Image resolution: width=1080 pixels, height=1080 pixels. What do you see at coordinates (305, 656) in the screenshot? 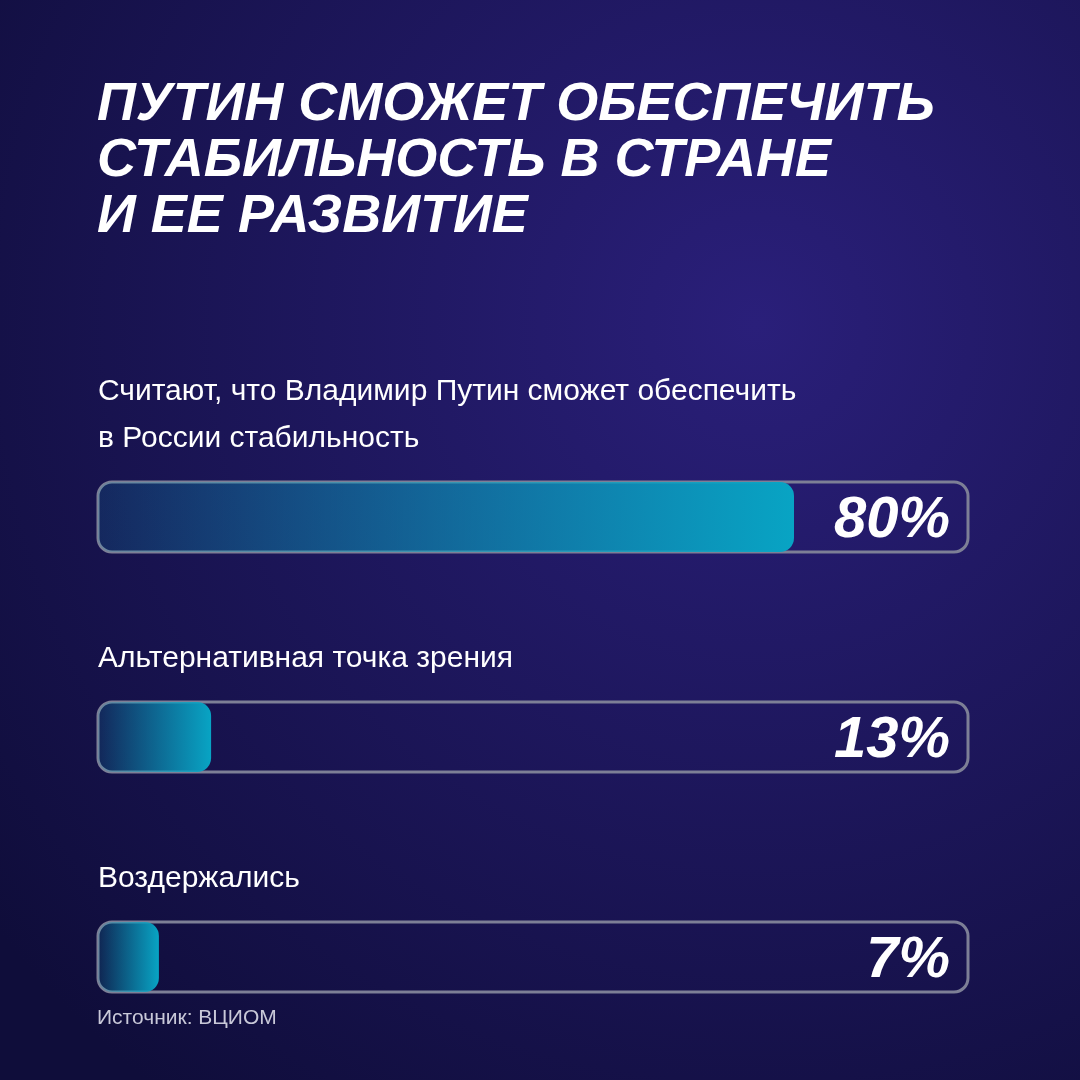
I see `y-tick-label: Альтернативная точка зрения` at bounding box center [305, 656].